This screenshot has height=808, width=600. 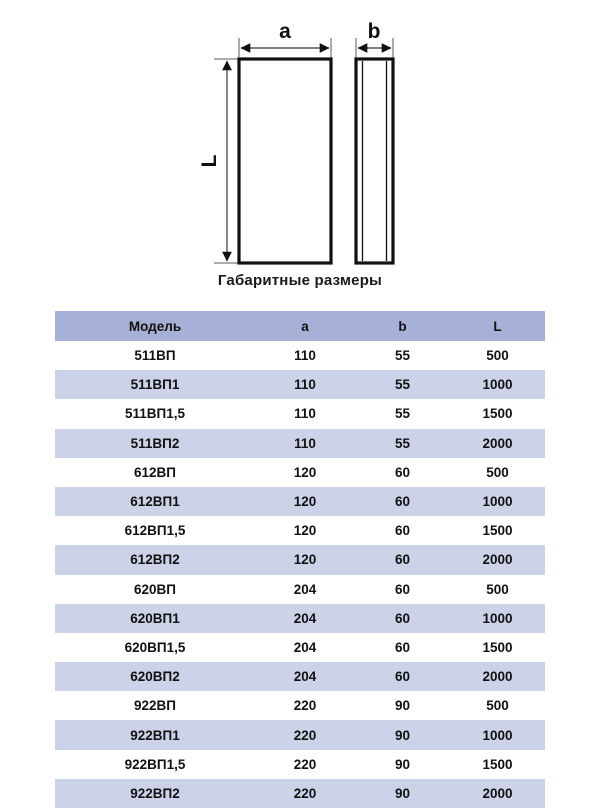 What do you see at coordinates (155, 706) in the screenshot?
I see `cell-model: 922ВП` at bounding box center [155, 706].